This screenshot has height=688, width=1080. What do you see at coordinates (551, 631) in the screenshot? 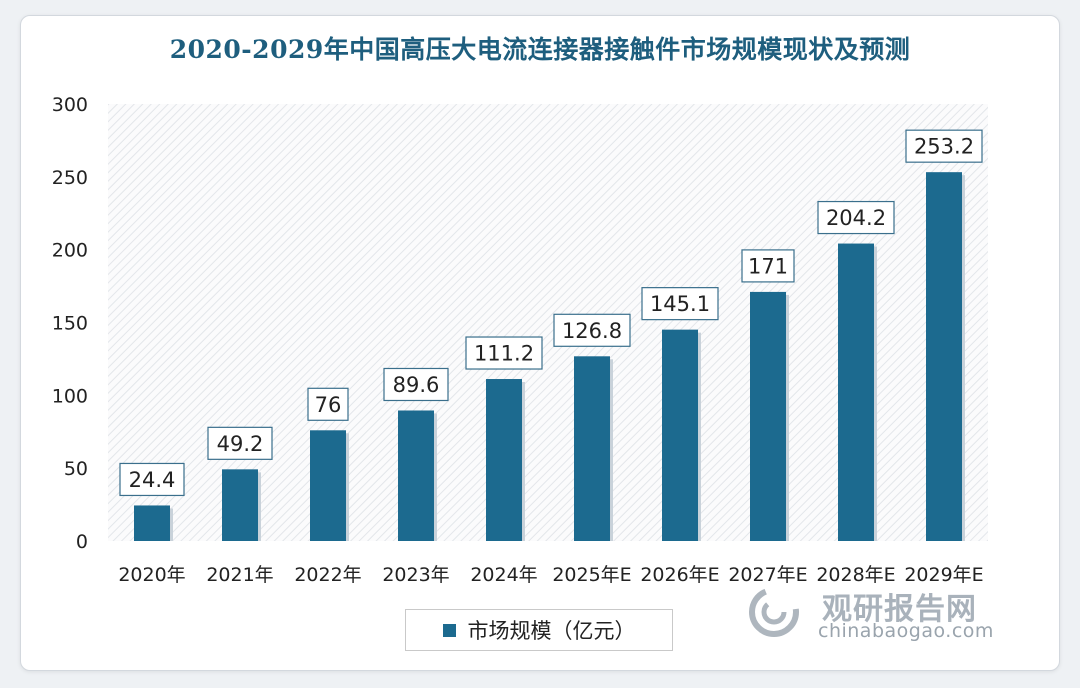
I see `legend-label: 市场规模（亿元）` at bounding box center [551, 631].